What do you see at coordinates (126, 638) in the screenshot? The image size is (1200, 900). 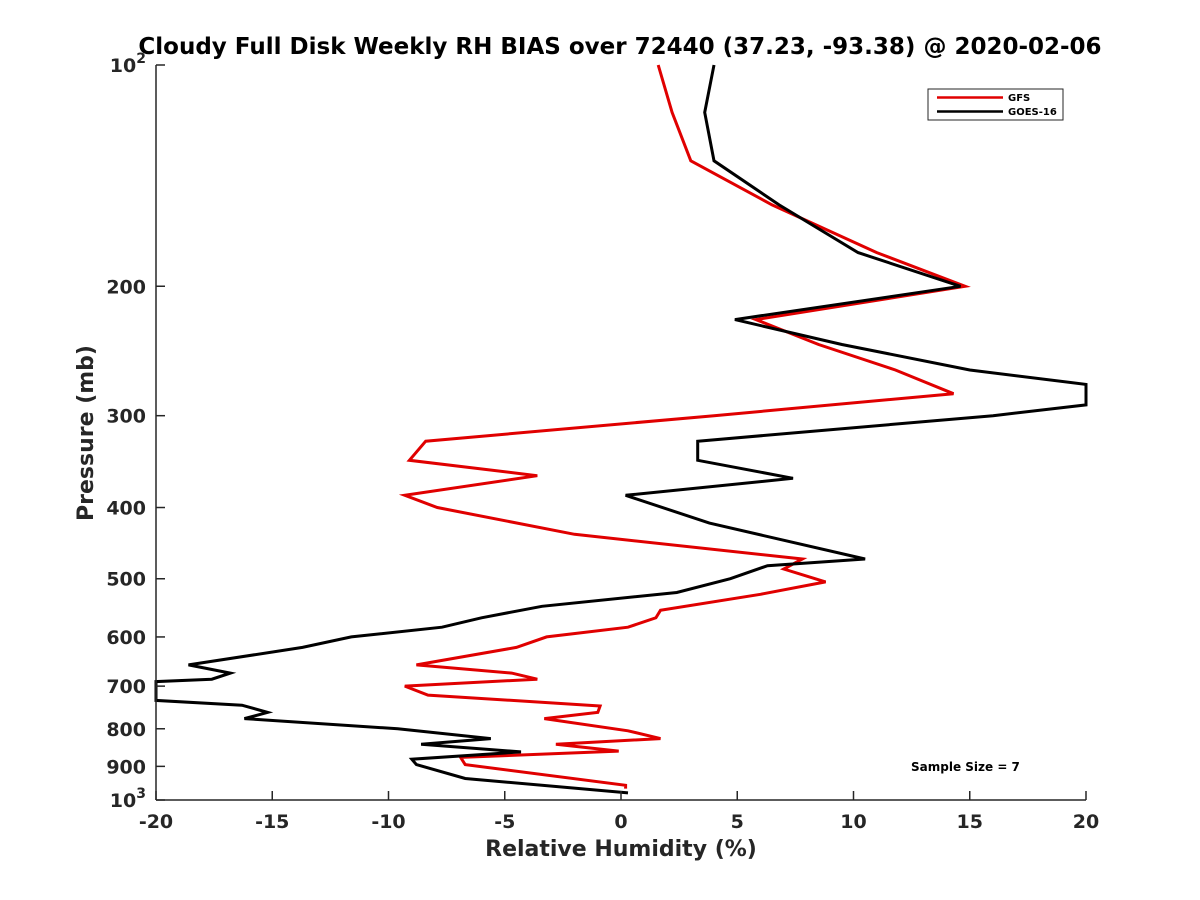 I see `y-tick-label: 600` at bounding box center [126, 638].